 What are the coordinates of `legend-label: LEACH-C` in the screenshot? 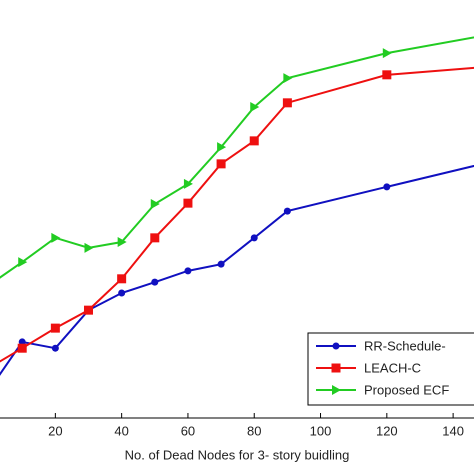 It's located at (392, 367).